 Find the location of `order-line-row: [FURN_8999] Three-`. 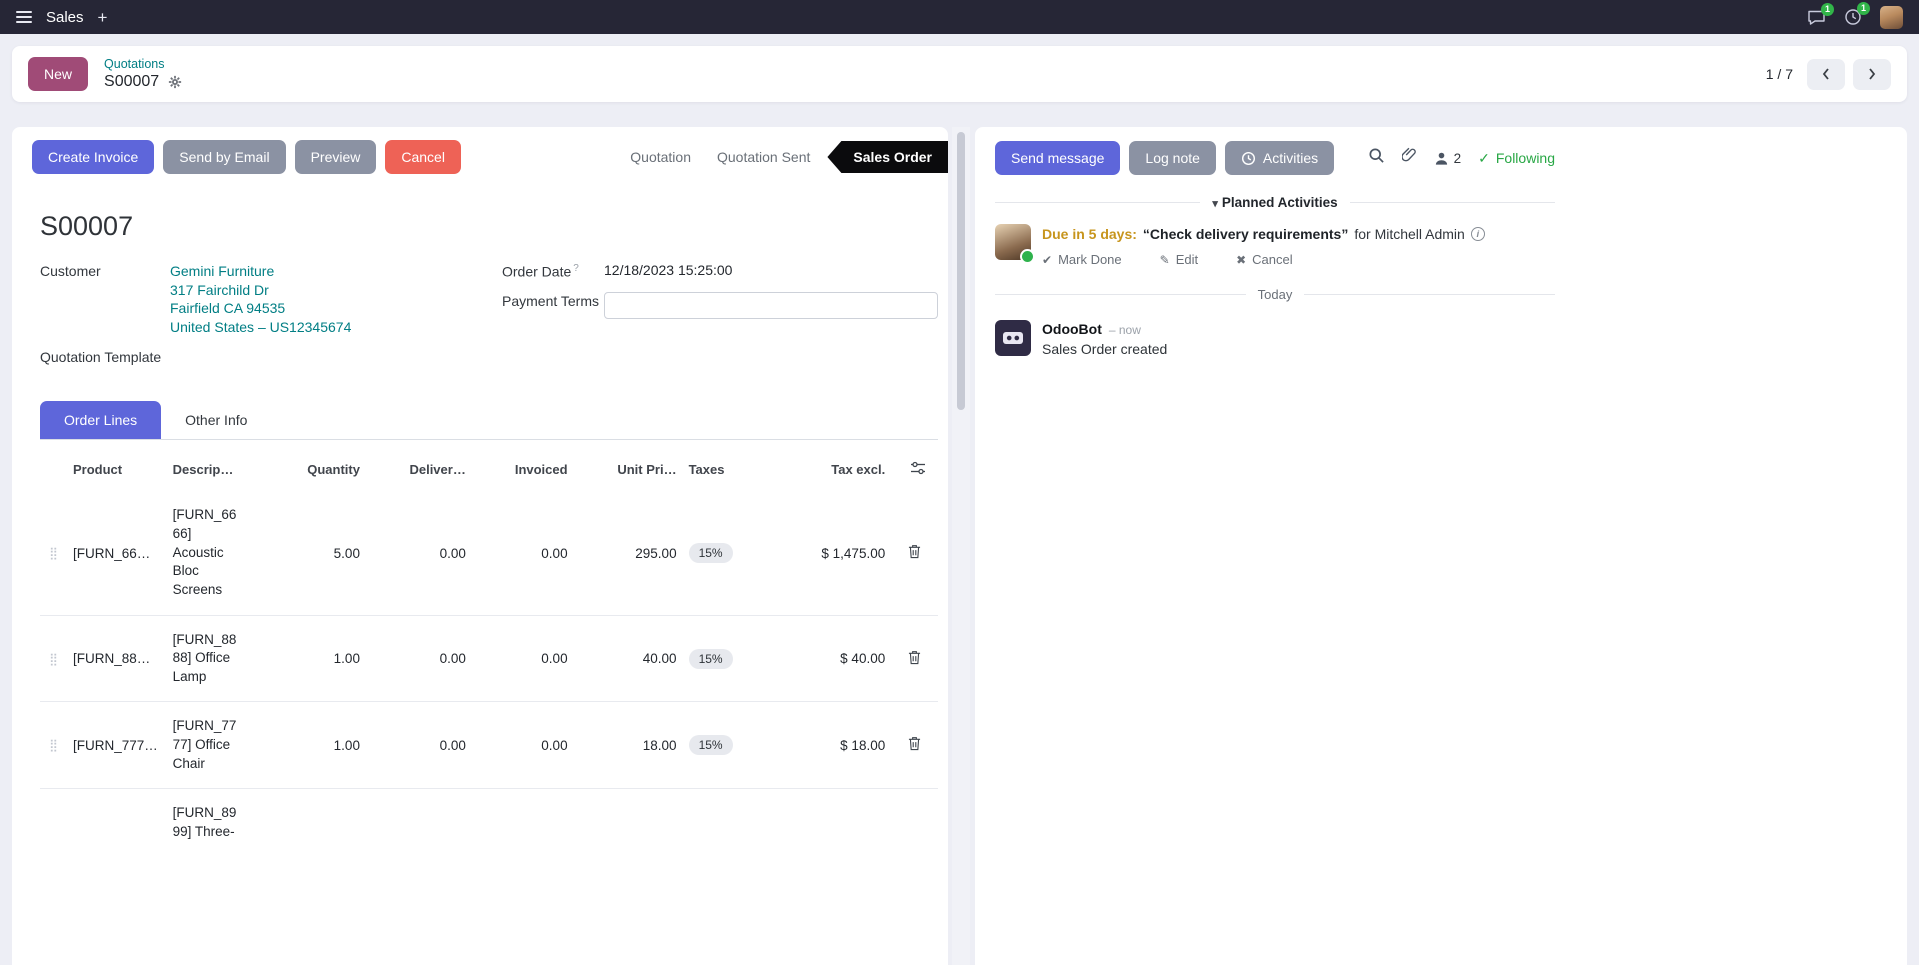

order-line-row: [FURN_8999] Three- is located at coordinates (489, 822).